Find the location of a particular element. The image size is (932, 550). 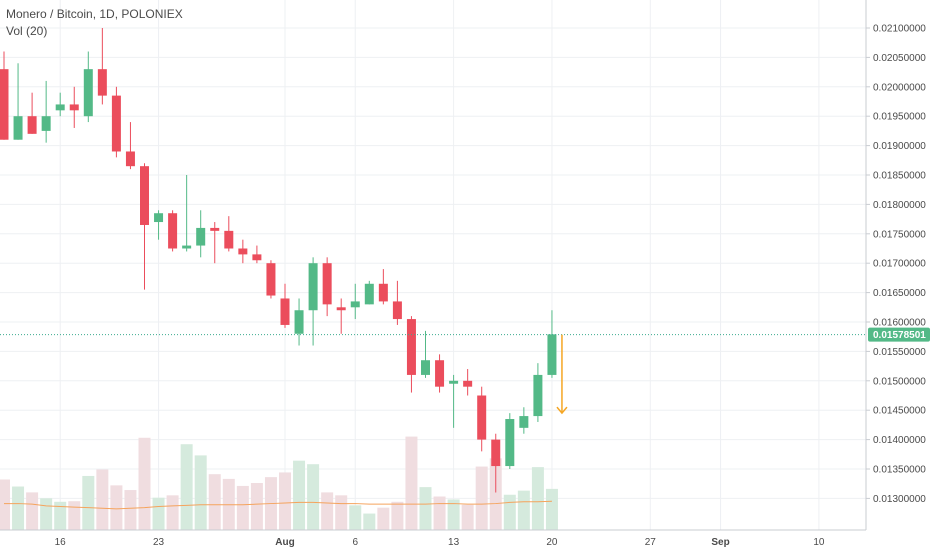

x-tick-label: 6 is located at coordinates (355, 542).